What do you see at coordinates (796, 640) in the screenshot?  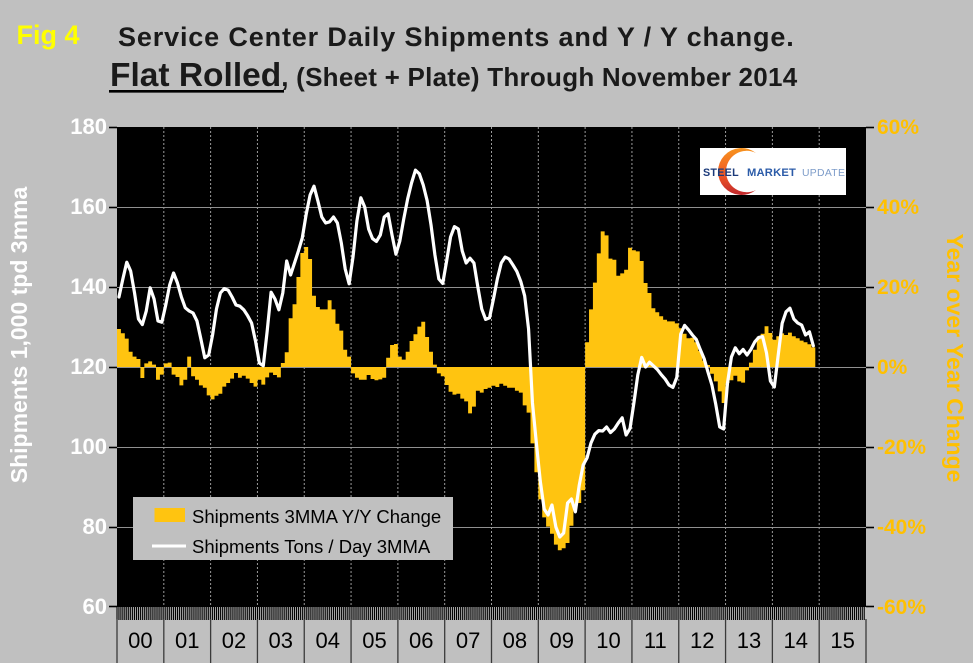 I see `svg-text: 14` at bounding box center [796, 640].